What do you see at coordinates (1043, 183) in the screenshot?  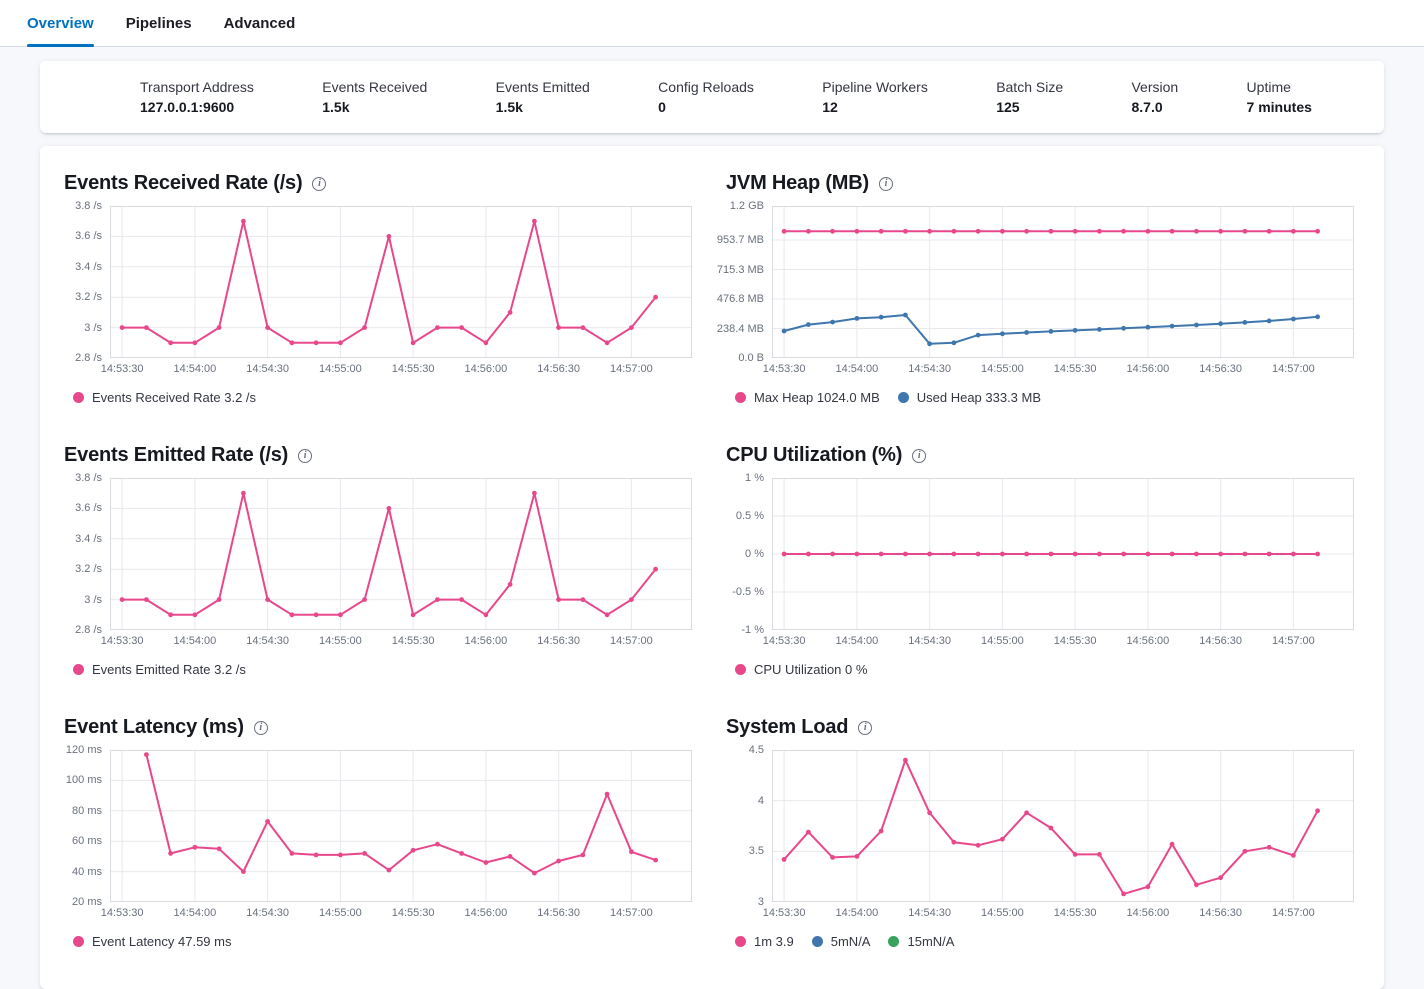 I see `chart-title-row: JVM Heap (MB) i` at bounding box center [1043, 183].